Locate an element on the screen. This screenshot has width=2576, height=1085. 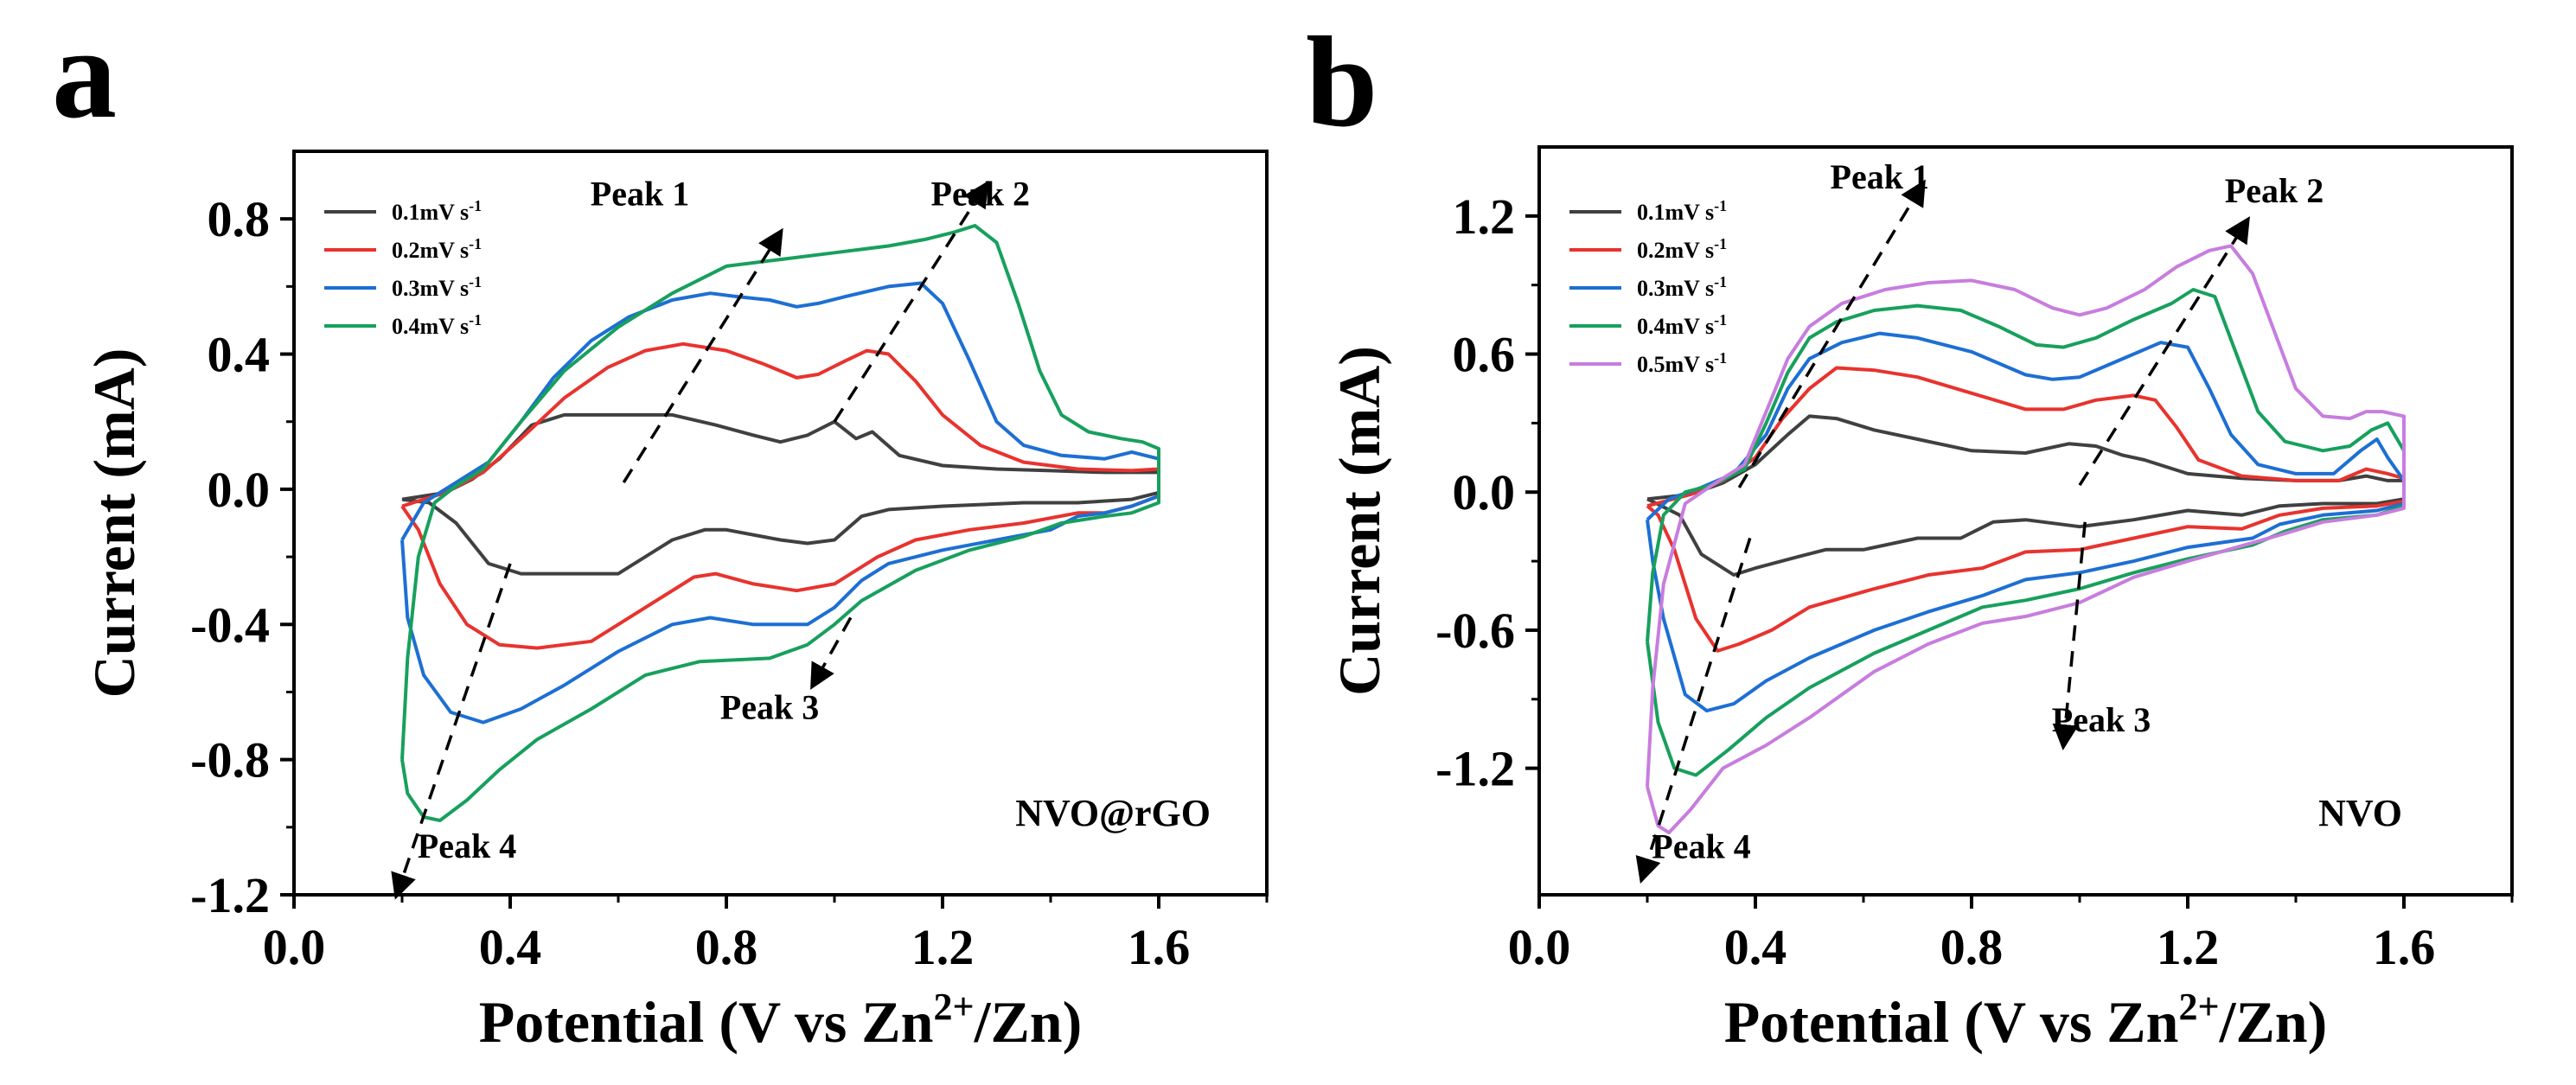
legend-label-b-5: 0.5mV s-1 is located at coordinates (1682, 363).